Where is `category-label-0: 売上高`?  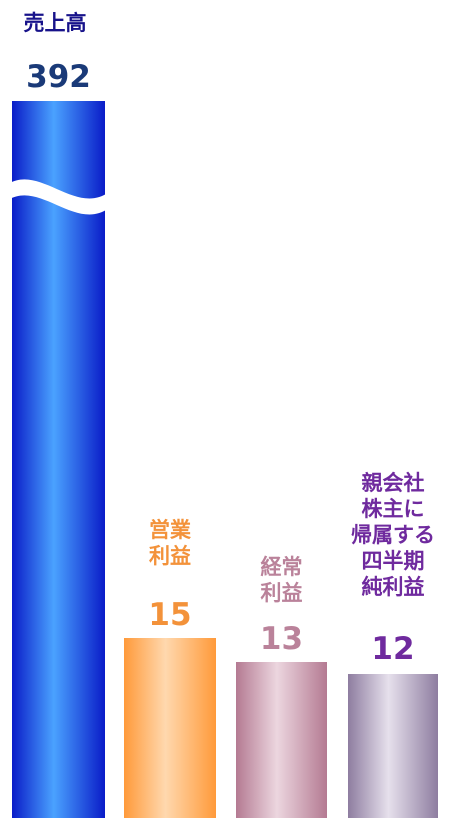 category-label-0: 売上高 is located at coordinates (55, 23).